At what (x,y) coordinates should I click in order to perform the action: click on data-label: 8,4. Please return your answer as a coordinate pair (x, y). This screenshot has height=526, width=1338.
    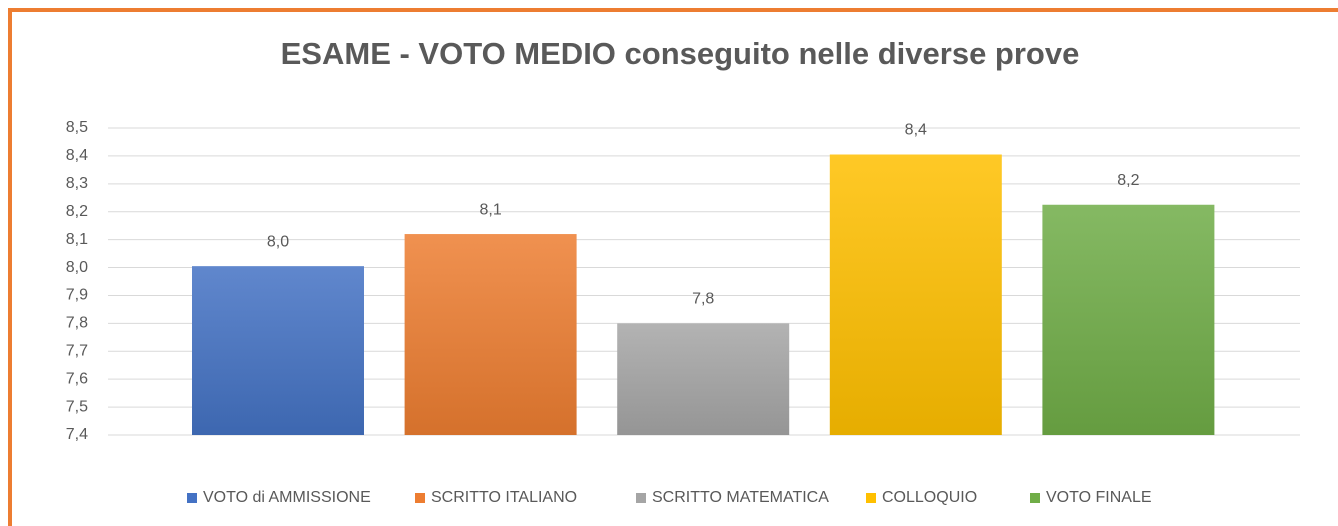
    Looking at the image, I should click on (916, 130).